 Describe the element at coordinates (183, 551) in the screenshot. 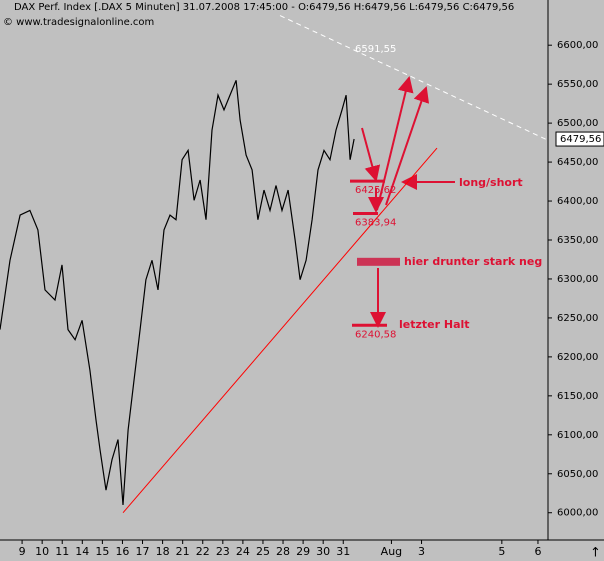

I see `x-tick-label: 21` at that location.